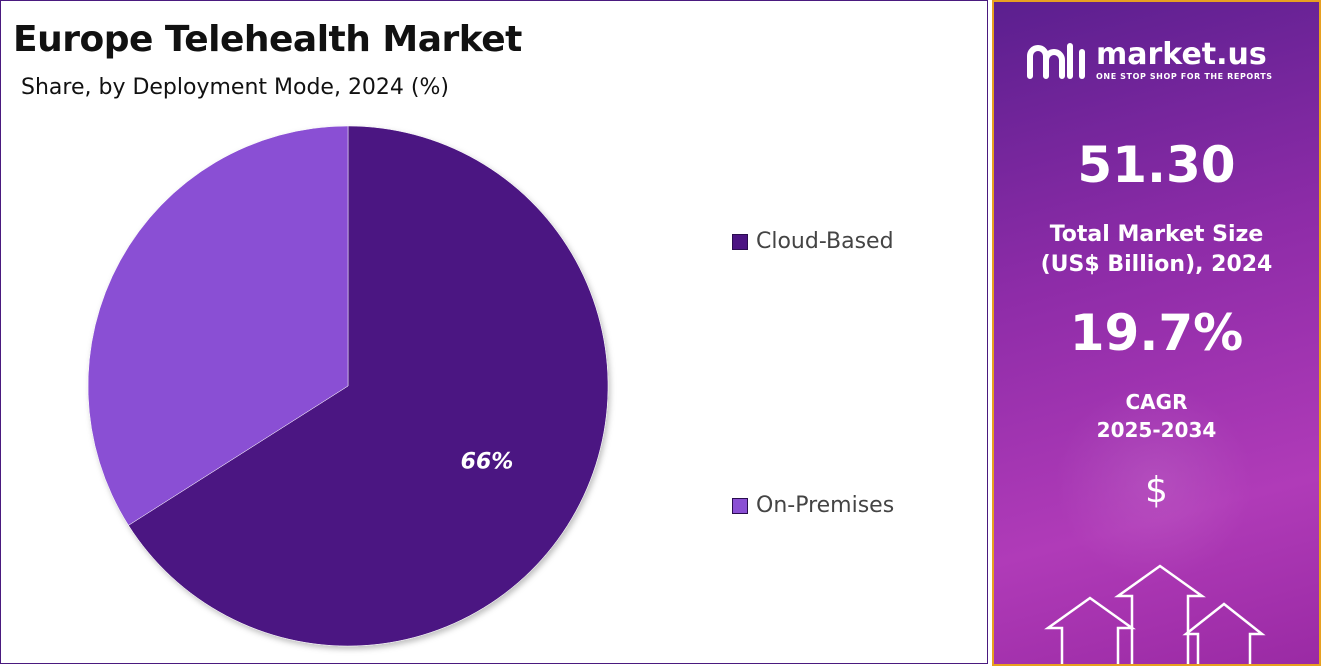  I want to click on dollar-icon: $, so click(1156, 490).